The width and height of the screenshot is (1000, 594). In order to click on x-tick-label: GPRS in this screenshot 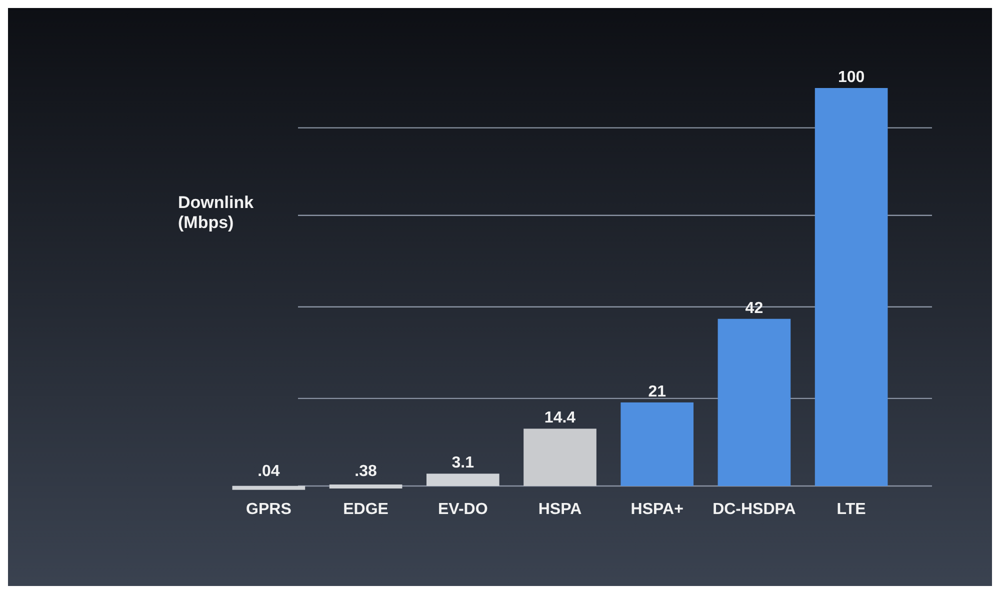, I will do `click(269, 509)`.